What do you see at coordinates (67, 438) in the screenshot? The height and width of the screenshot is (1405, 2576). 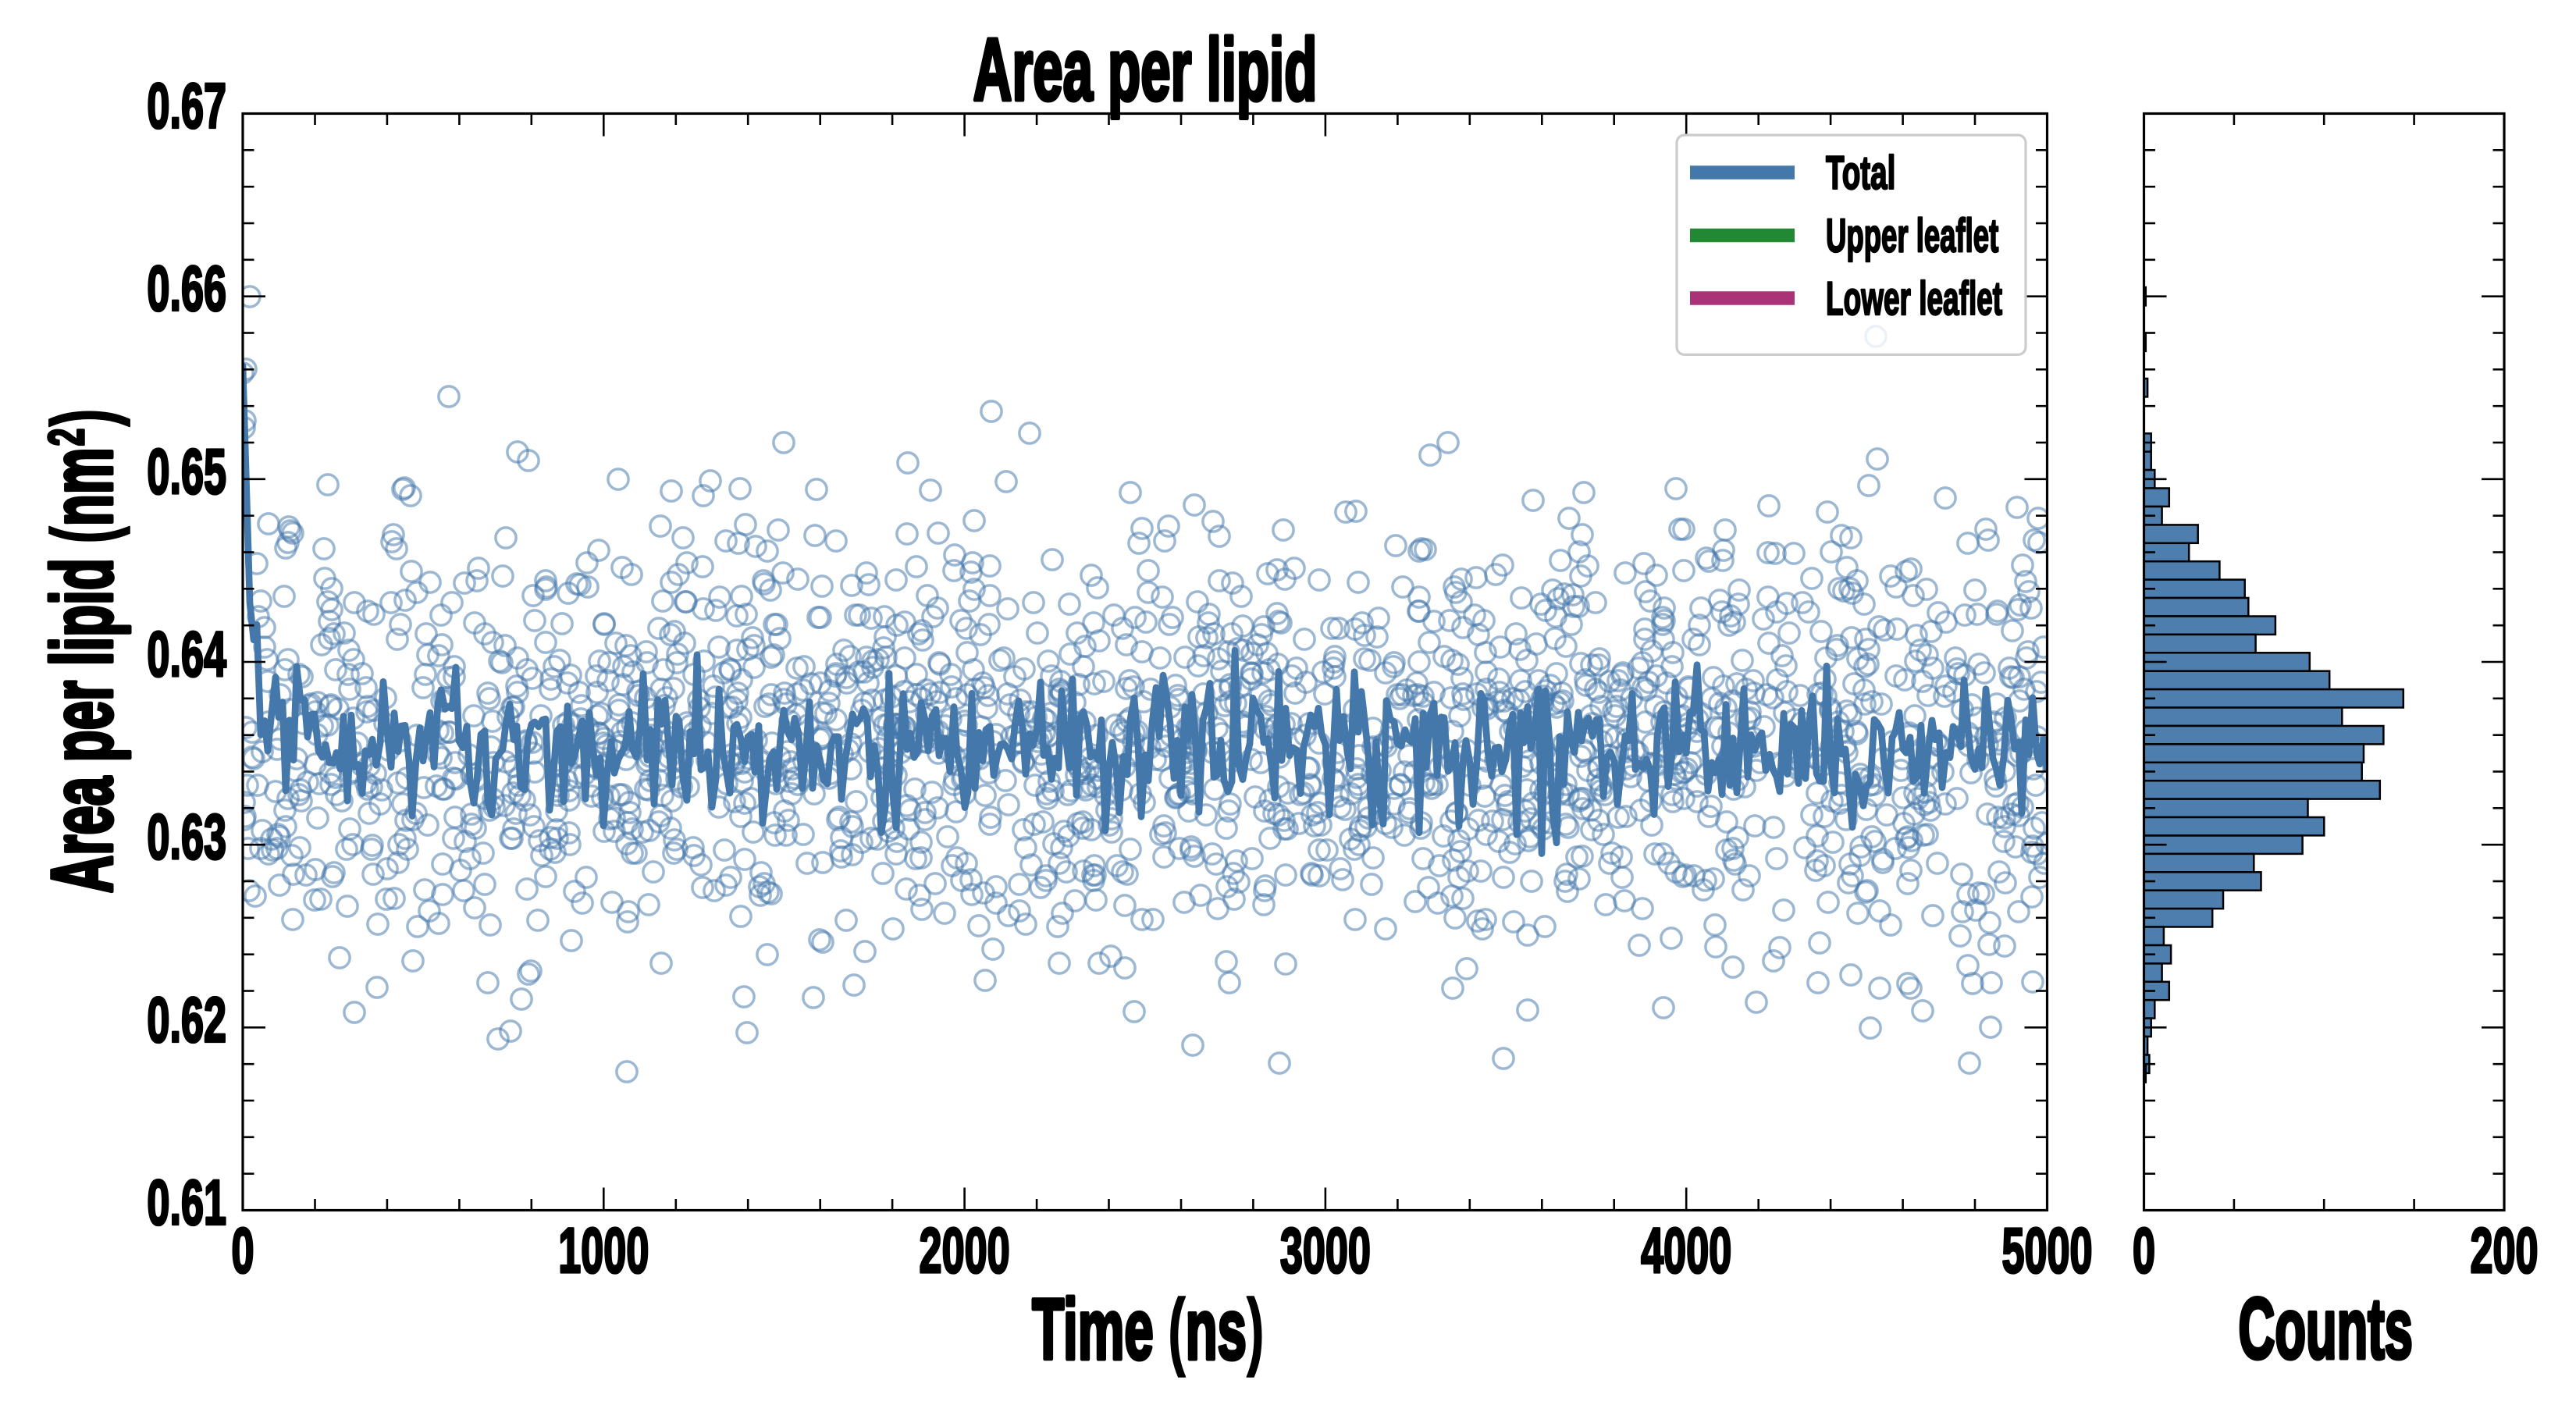 I see `svg-text: 2` at bounding box center [67, 438].